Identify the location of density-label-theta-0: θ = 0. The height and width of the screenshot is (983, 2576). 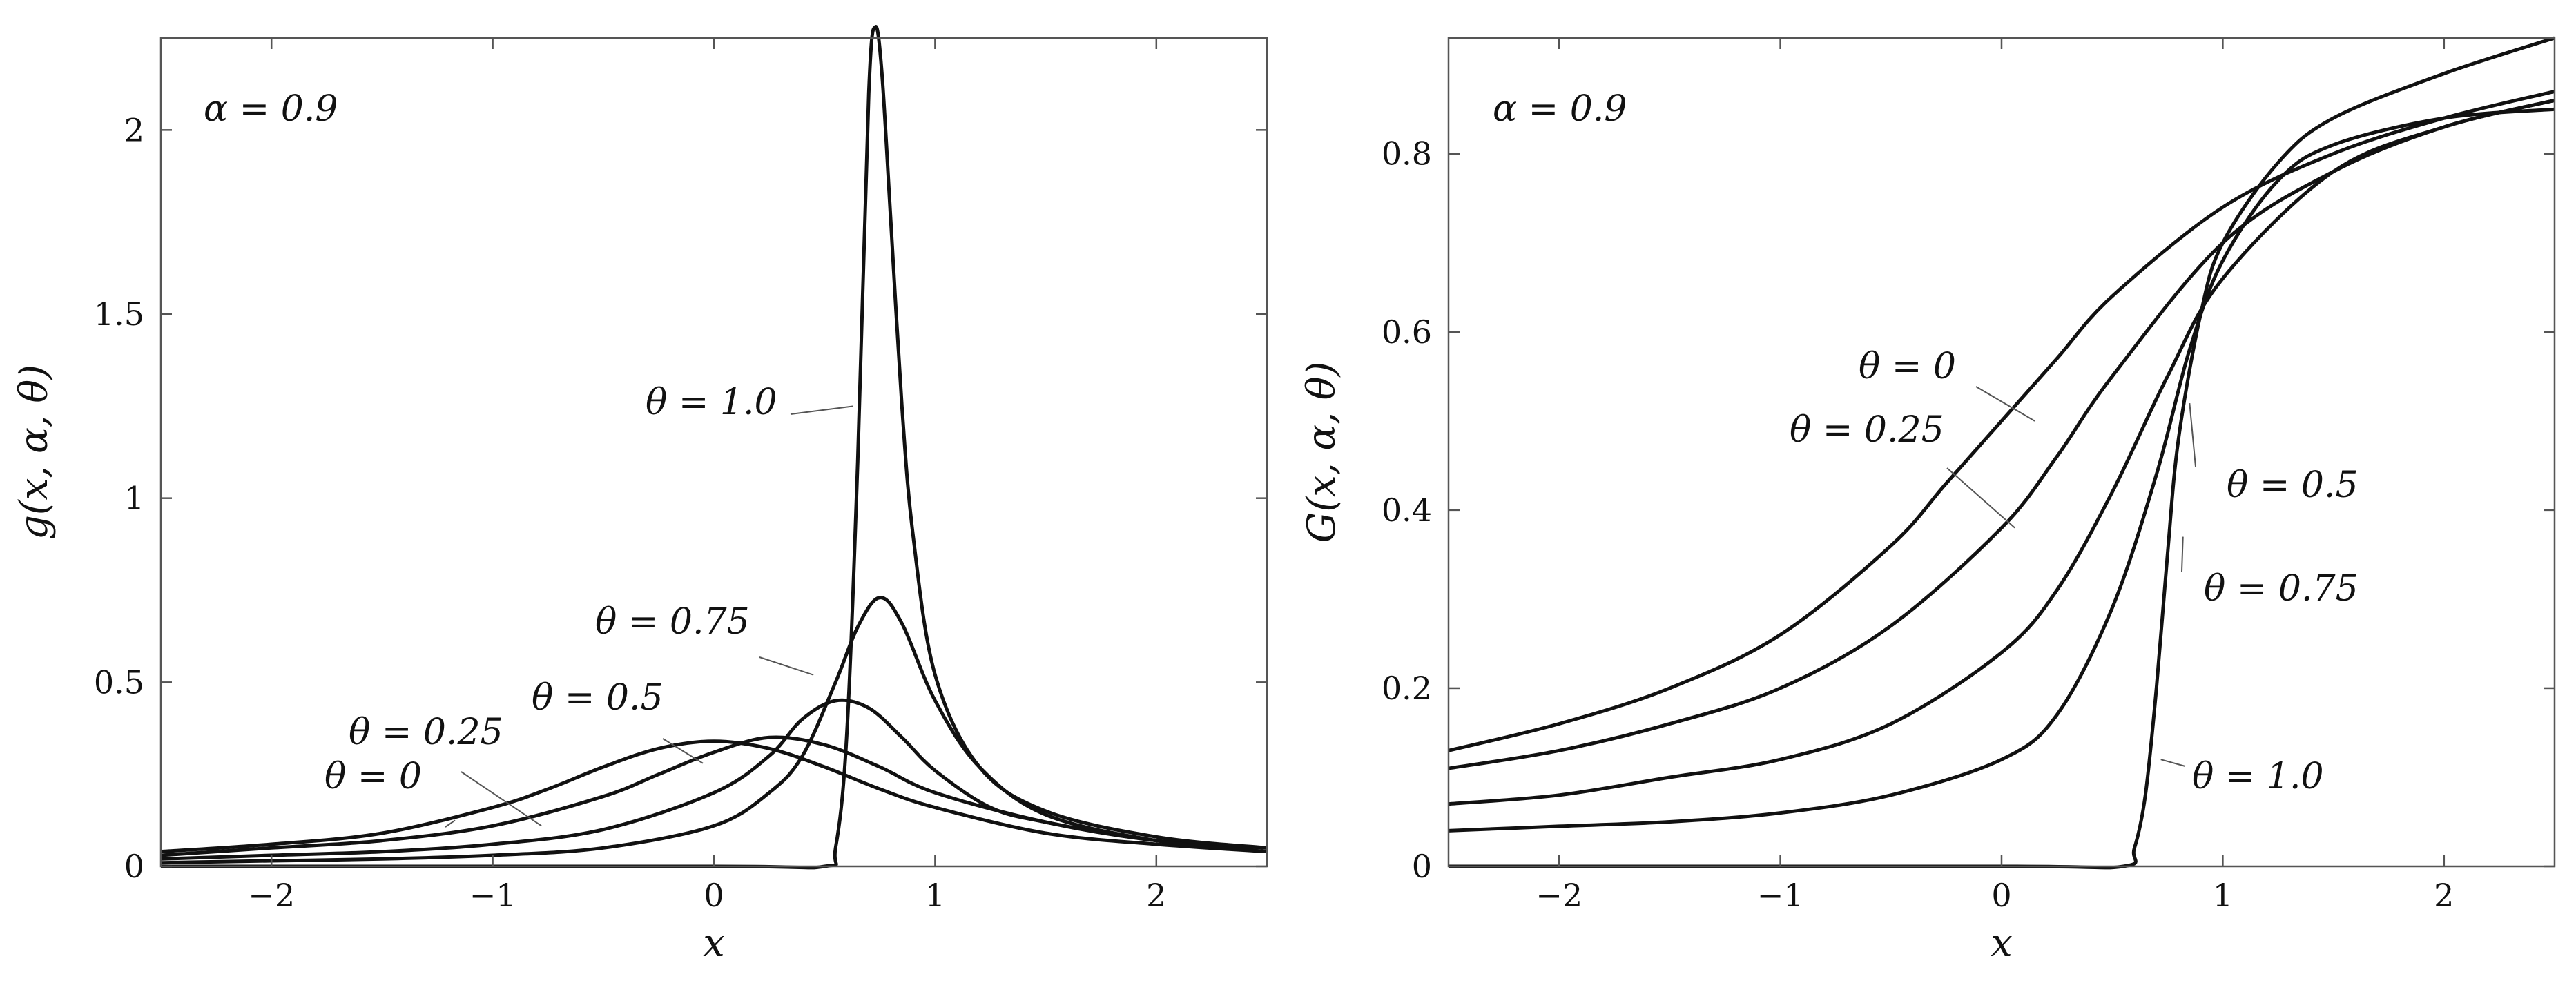
(373, 776).